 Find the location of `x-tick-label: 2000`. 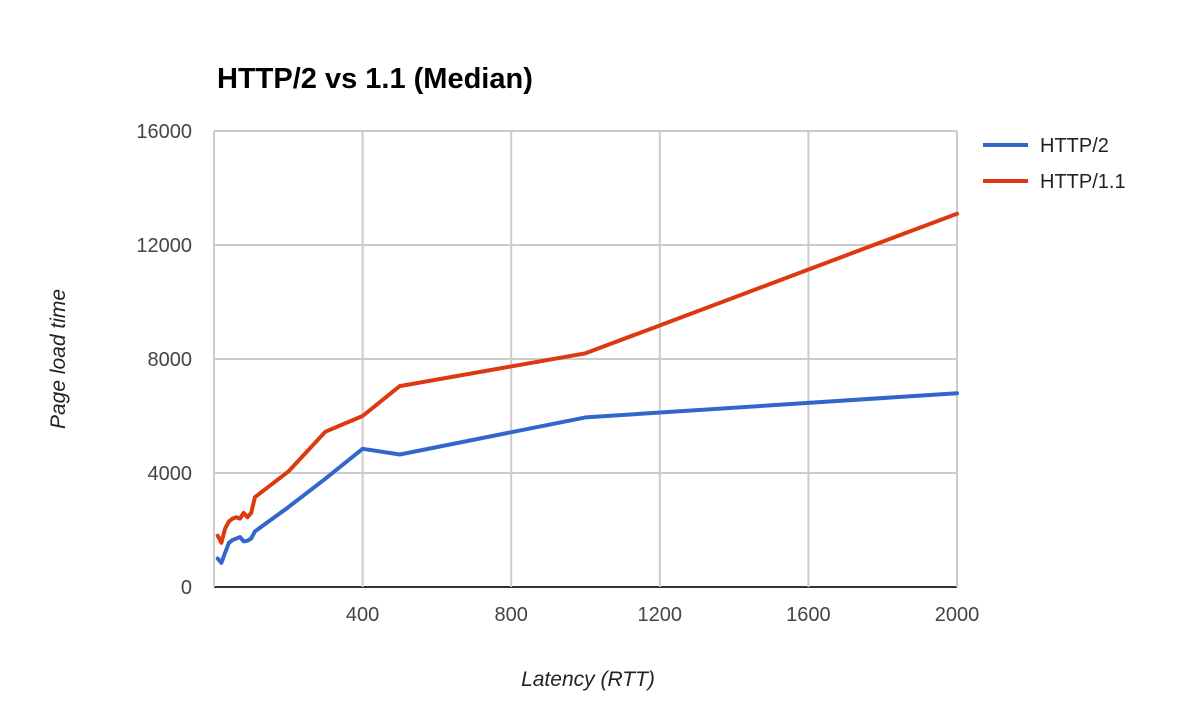

x-tick-label: 2000 is located at coordinates (957, 615).